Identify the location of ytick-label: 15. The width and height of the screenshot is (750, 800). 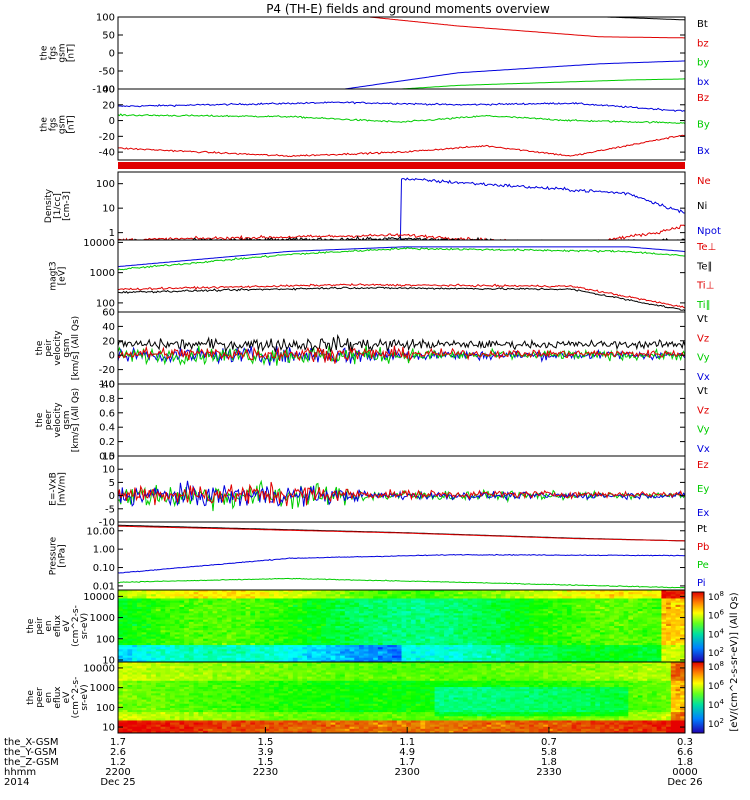
(108, 457).